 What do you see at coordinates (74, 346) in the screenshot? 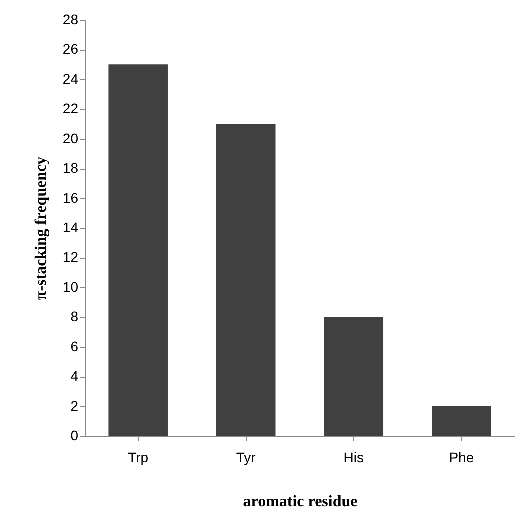
I see `y-tick-label: 6` at bounding box center [74, 346].